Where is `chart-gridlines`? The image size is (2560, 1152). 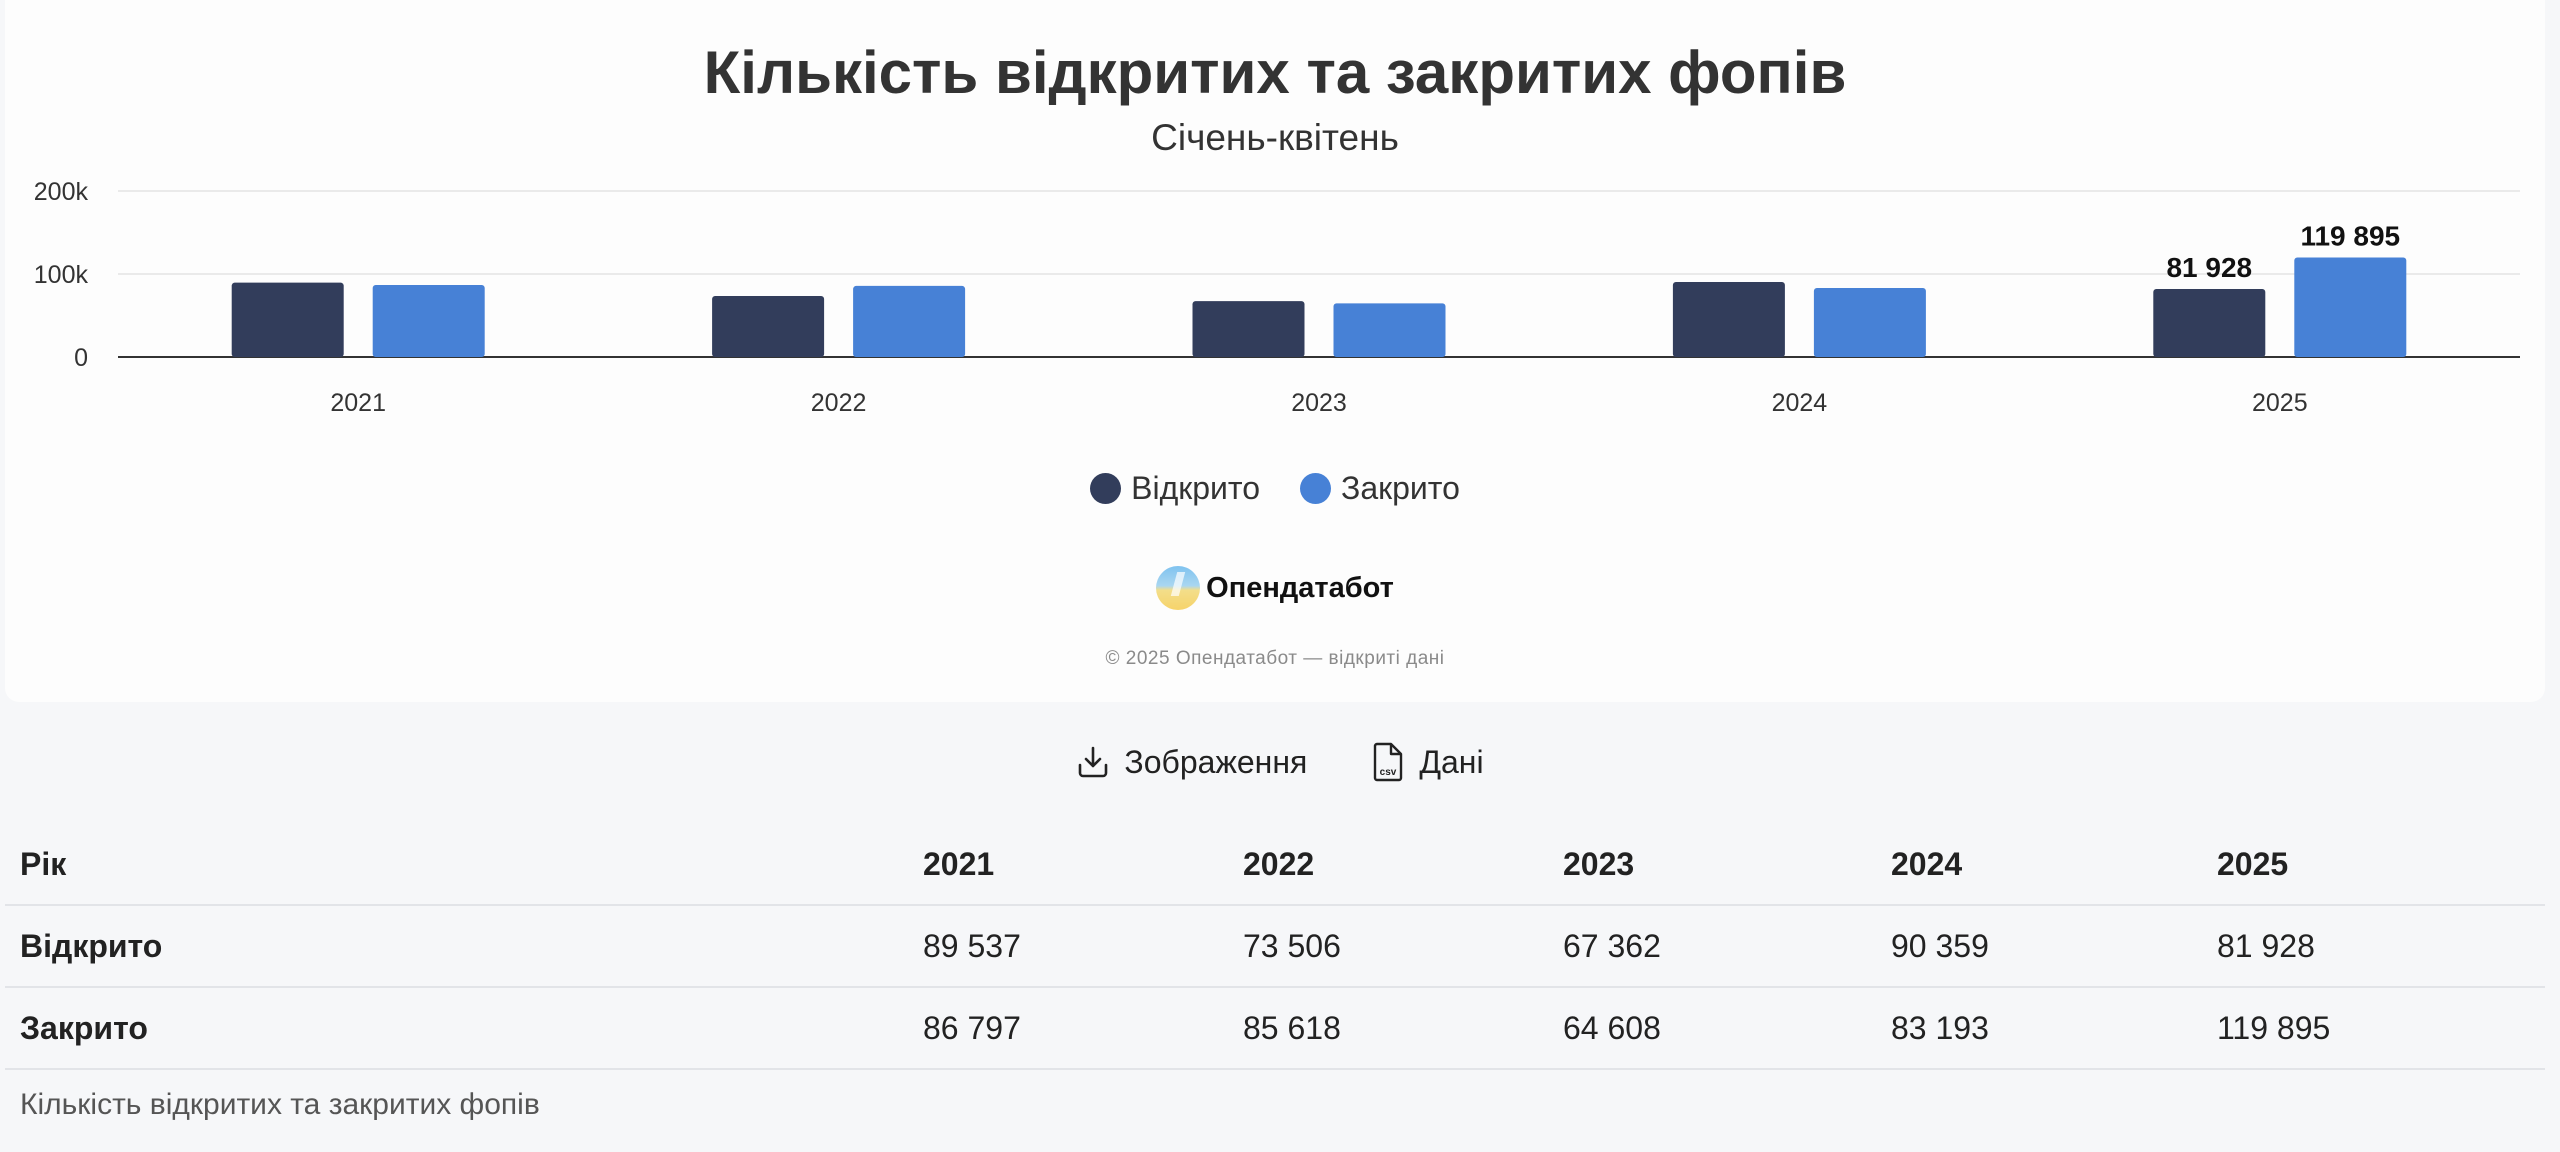 chart-gridlines is located at coordinates (1319, 274).